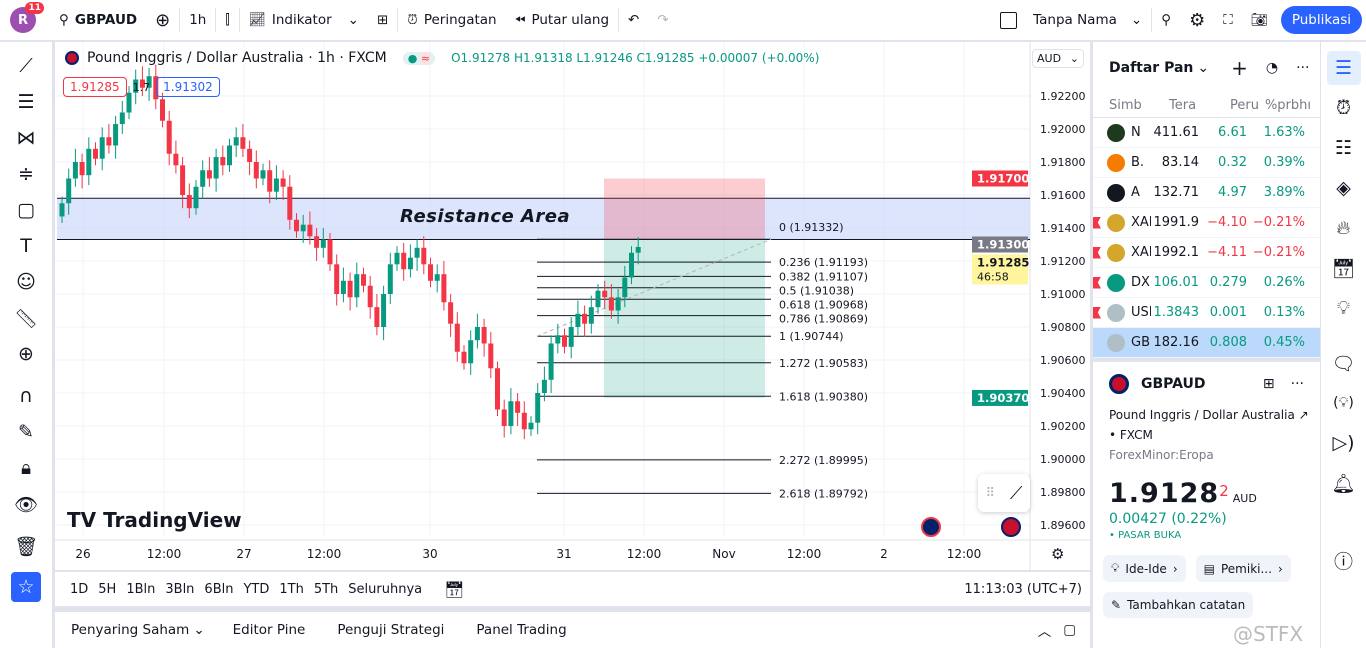 The height and width of the screenshot is (648, 1366). I want to click on symbol-search: ⚲ GBPAUD, so click(98, 20).